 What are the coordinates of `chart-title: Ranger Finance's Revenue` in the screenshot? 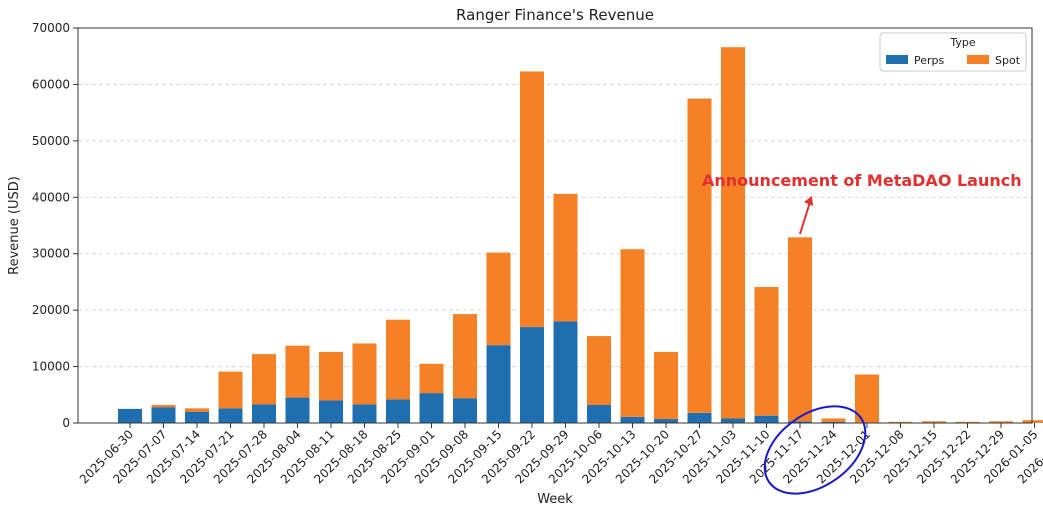 It's located at (555, 15).